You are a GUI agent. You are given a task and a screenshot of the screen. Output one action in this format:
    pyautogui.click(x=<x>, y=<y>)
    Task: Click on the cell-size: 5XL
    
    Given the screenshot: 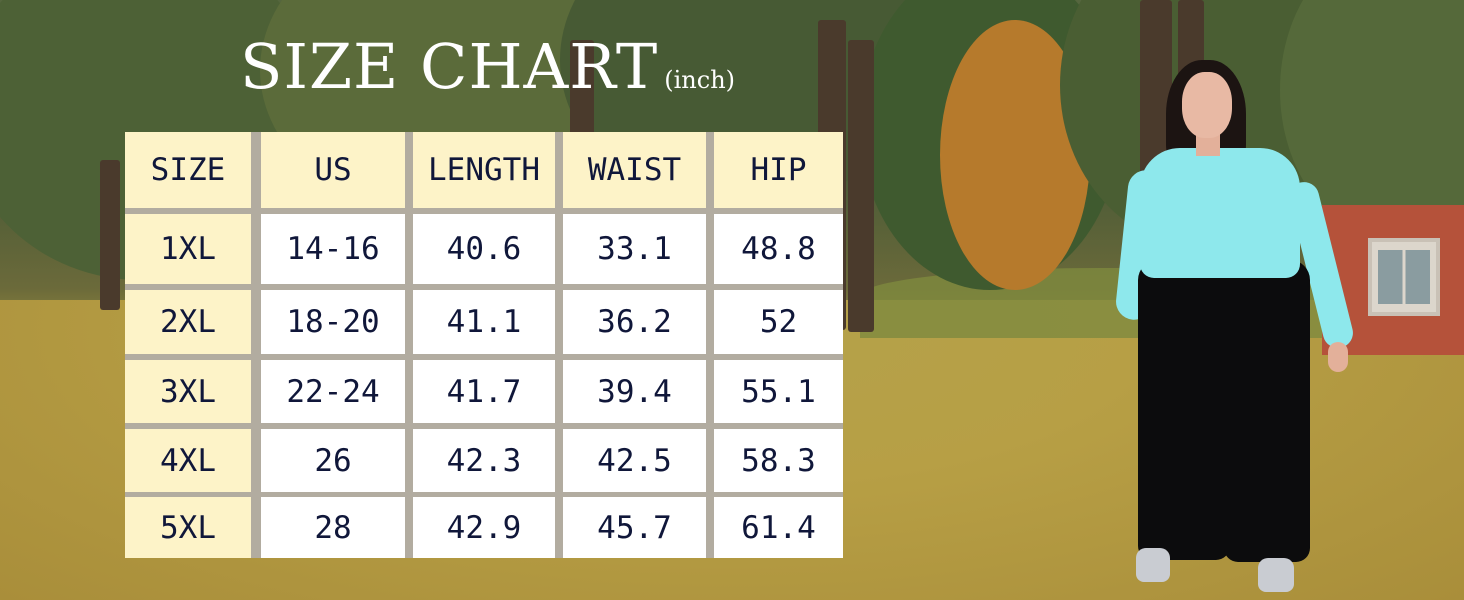 What is the action you would take?
    pyautogui.click(x=188, y=527)
    